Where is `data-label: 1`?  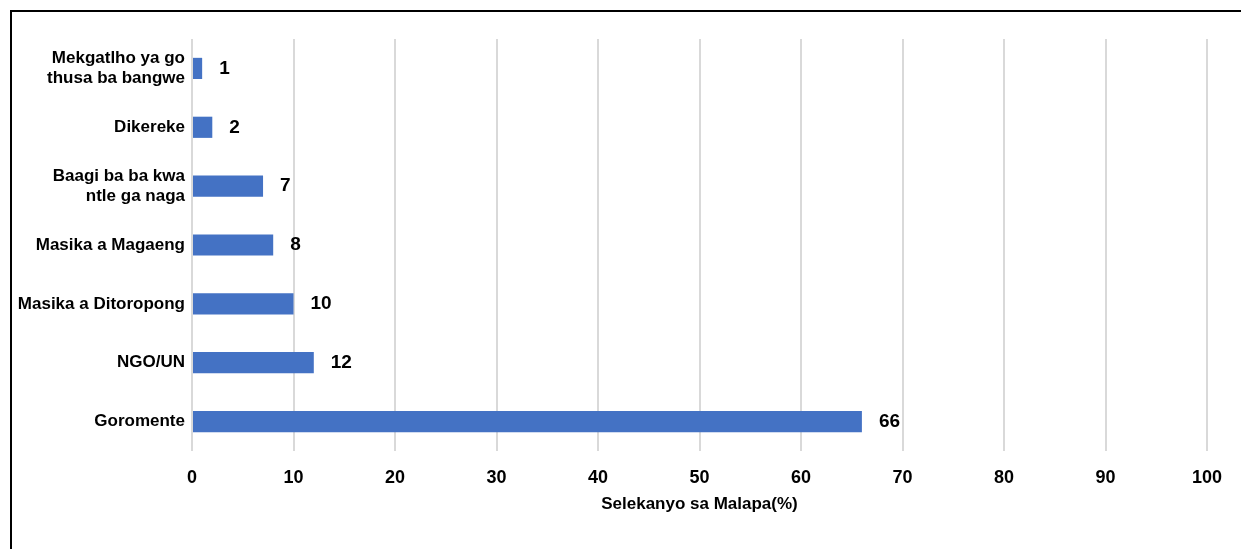
data-label: 1 is located at coordinates (225, 67).